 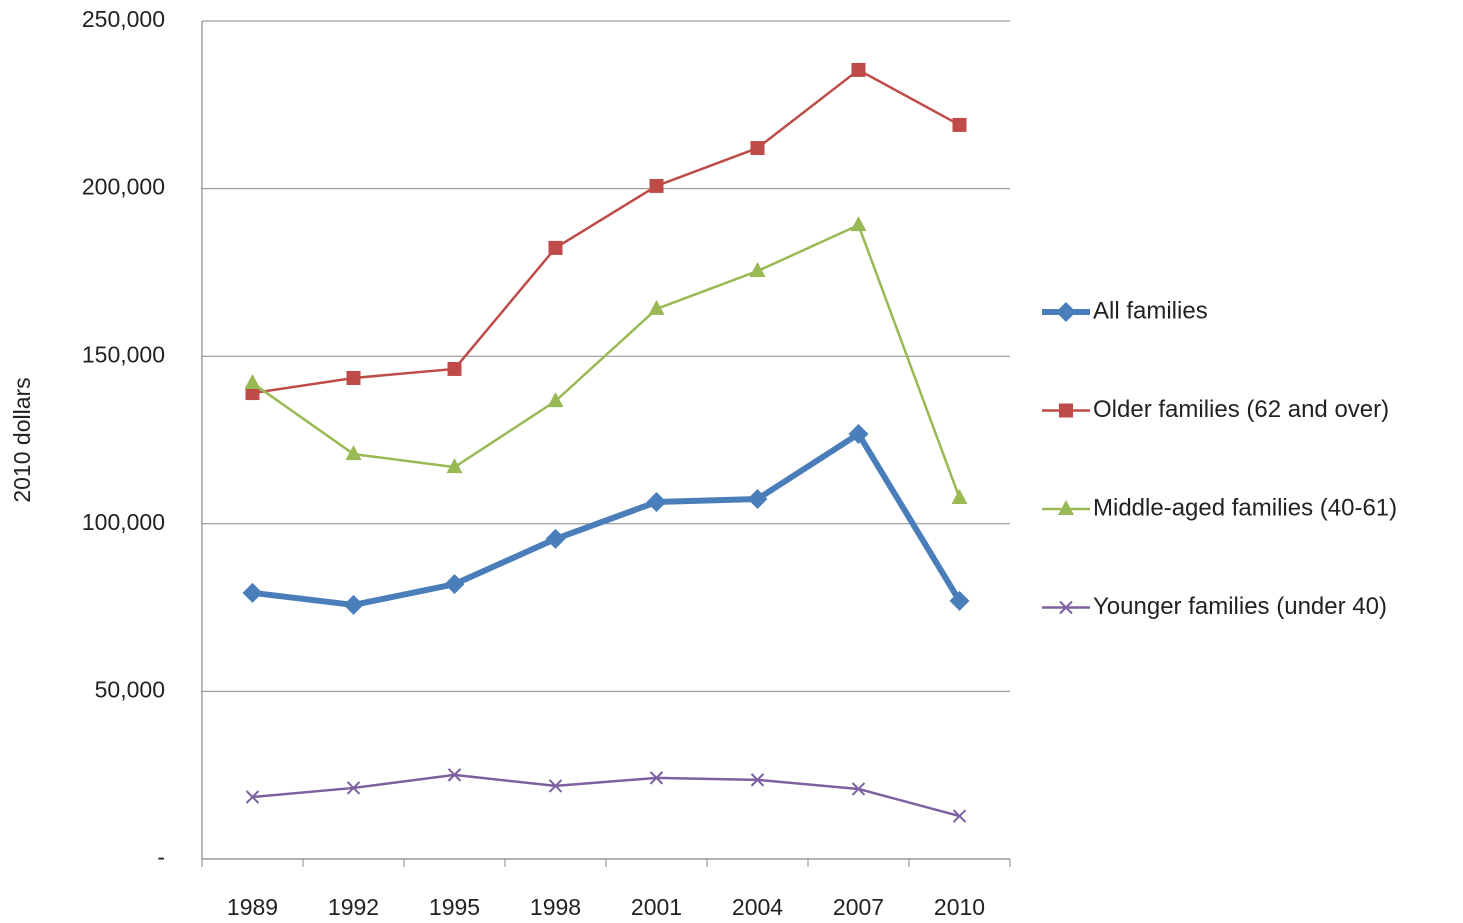 What do you see at coordinates (454, 907) in the screenshot?
I see `x-tick-label: 1995` at bounding box center [454, 907].